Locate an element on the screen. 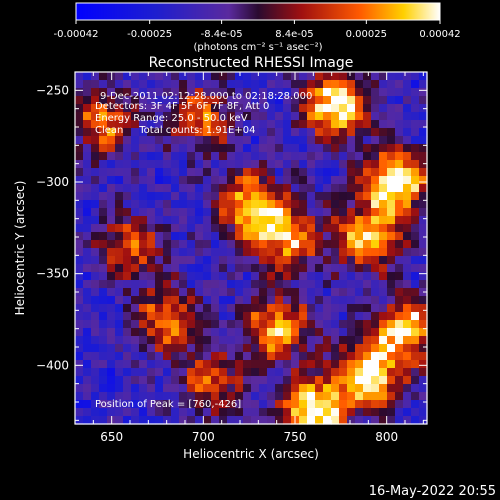  x-tick-label: 650 is located at coordinates (111, 437).